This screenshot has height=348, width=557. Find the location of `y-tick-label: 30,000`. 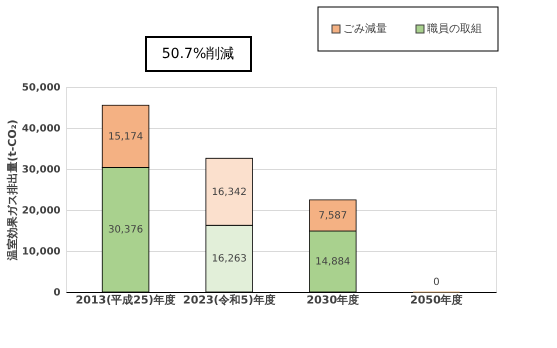

y-tick-label: 30,000 is located at coordinates (41, 170).